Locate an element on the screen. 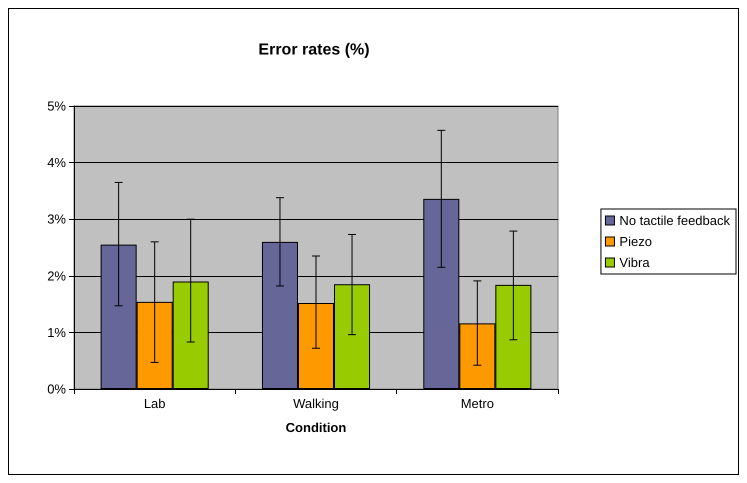  x-tick-label: Lab is located at coordinates (155, 403).